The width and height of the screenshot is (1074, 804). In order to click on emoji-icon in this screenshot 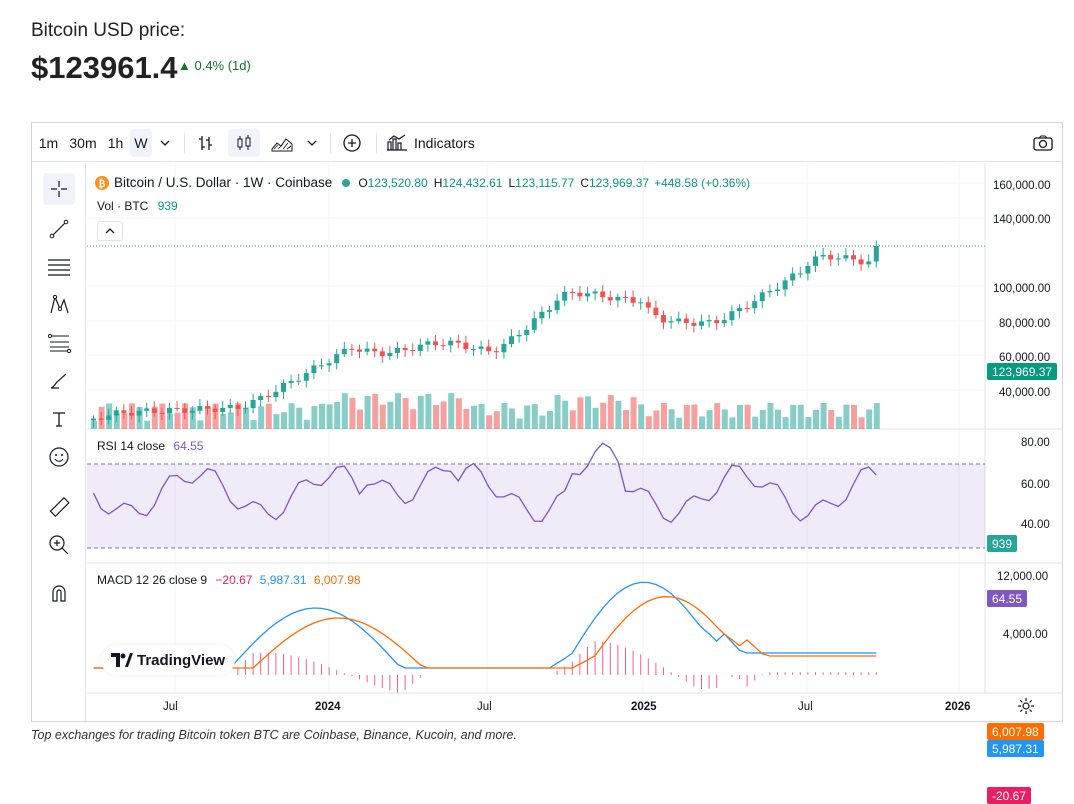, I will do `click(59, 457)`.